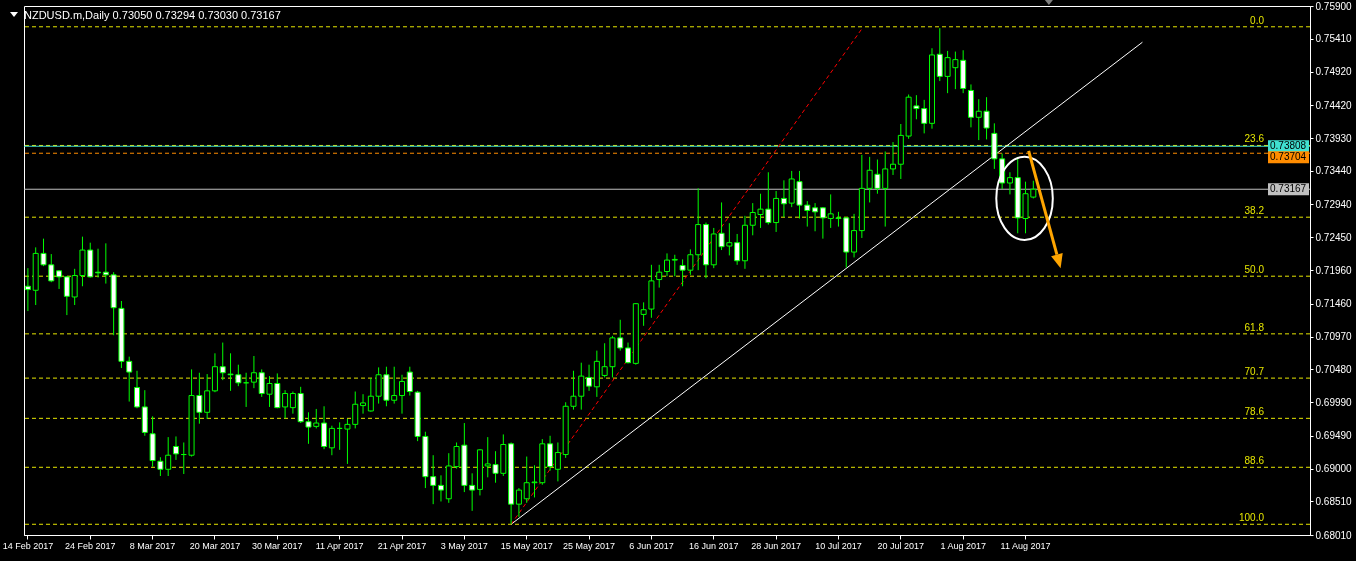 The height and width of the screenshot is (561, 1356). I want to click on x-tick-label: 11 Apr 2017, so click(339, 545).